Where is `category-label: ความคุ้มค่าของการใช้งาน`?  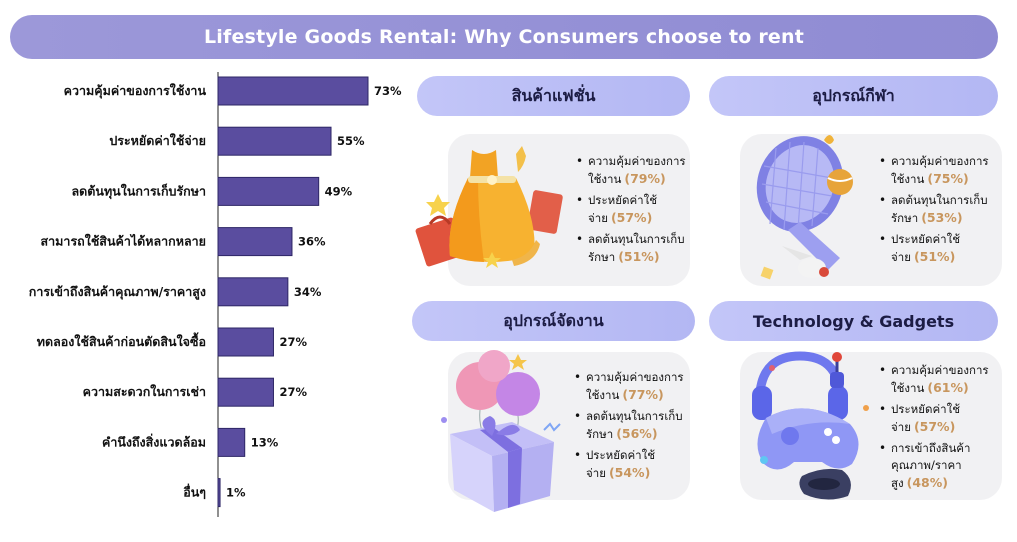 category-label: ความคุ้มค่าของการใช้งาน is located at coordinates (135, 91).